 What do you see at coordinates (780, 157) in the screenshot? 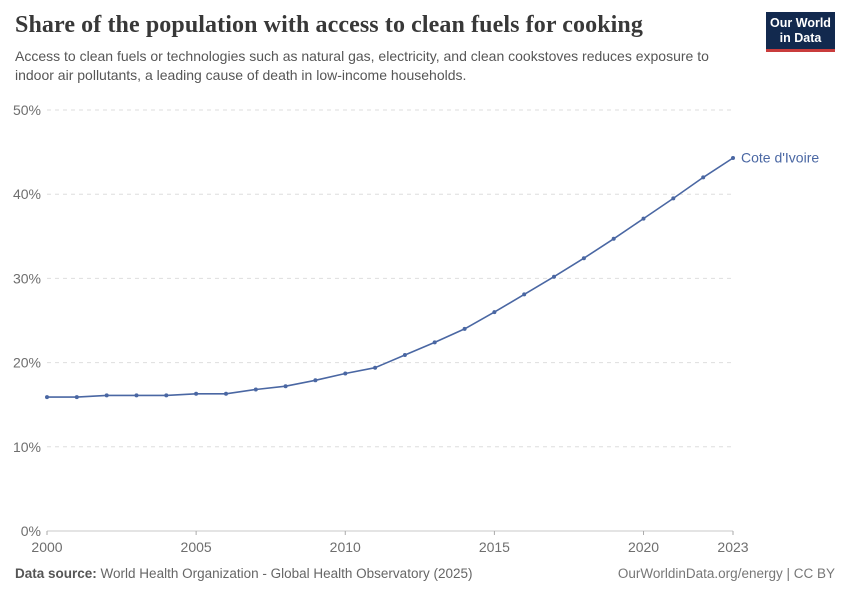
I see `series-end-label: Cote d'Ivoire` at bounding box center [780, 157].